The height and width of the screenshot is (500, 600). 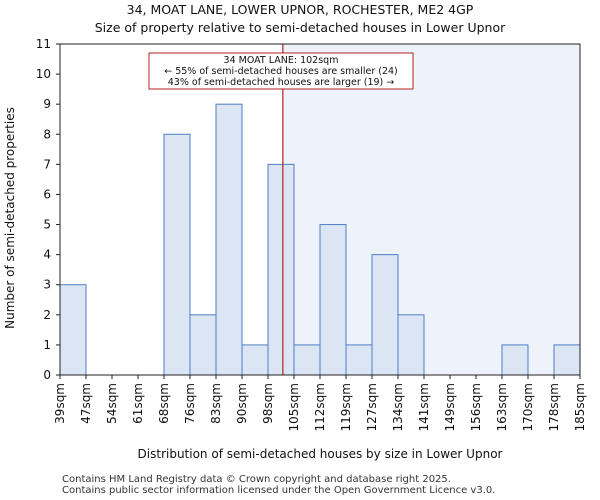 What do you see at coordinates (47, 194) in the screenshot?
I see `y-tick-label: 6` at bounding box center [47, 194].